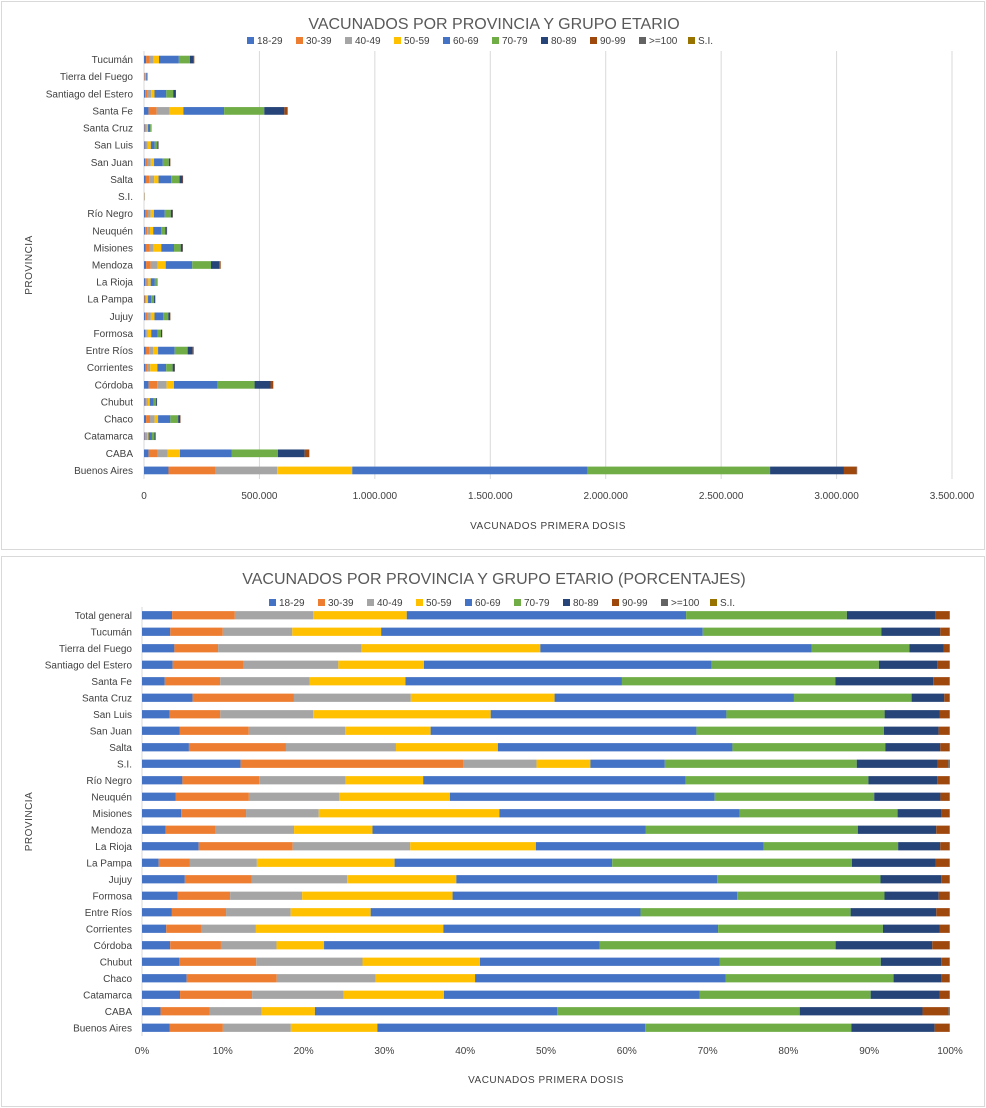 This screenshot has height=1108, width=986. I want to click on category-label-rio-negro: Río Negro, so click(110, 214).